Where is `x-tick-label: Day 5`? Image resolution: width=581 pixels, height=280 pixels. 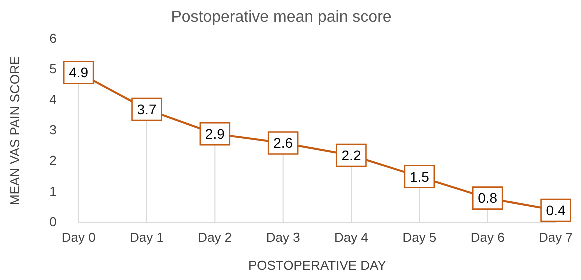
x-tick-label: Day 5 is located at coordinates (419, 238).